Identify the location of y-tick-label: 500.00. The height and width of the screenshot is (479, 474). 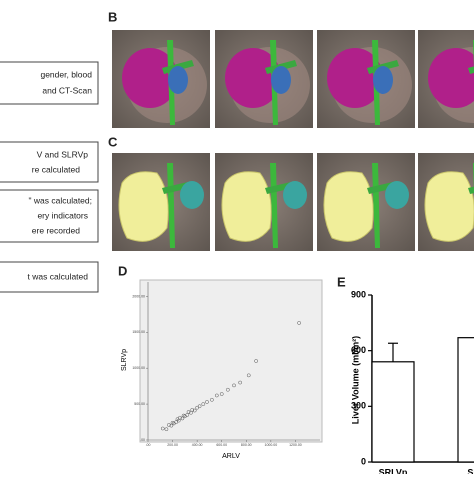
(139, 404).